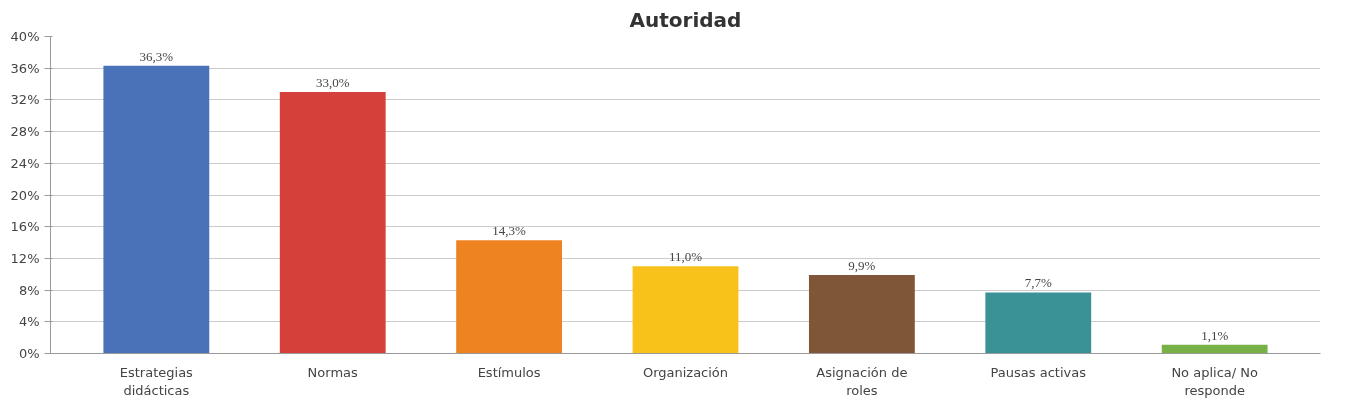 Image resolution: width=1347 pixels, height=408 pixels. I want to click on y-tick-label: 20%, so click(25, 195).